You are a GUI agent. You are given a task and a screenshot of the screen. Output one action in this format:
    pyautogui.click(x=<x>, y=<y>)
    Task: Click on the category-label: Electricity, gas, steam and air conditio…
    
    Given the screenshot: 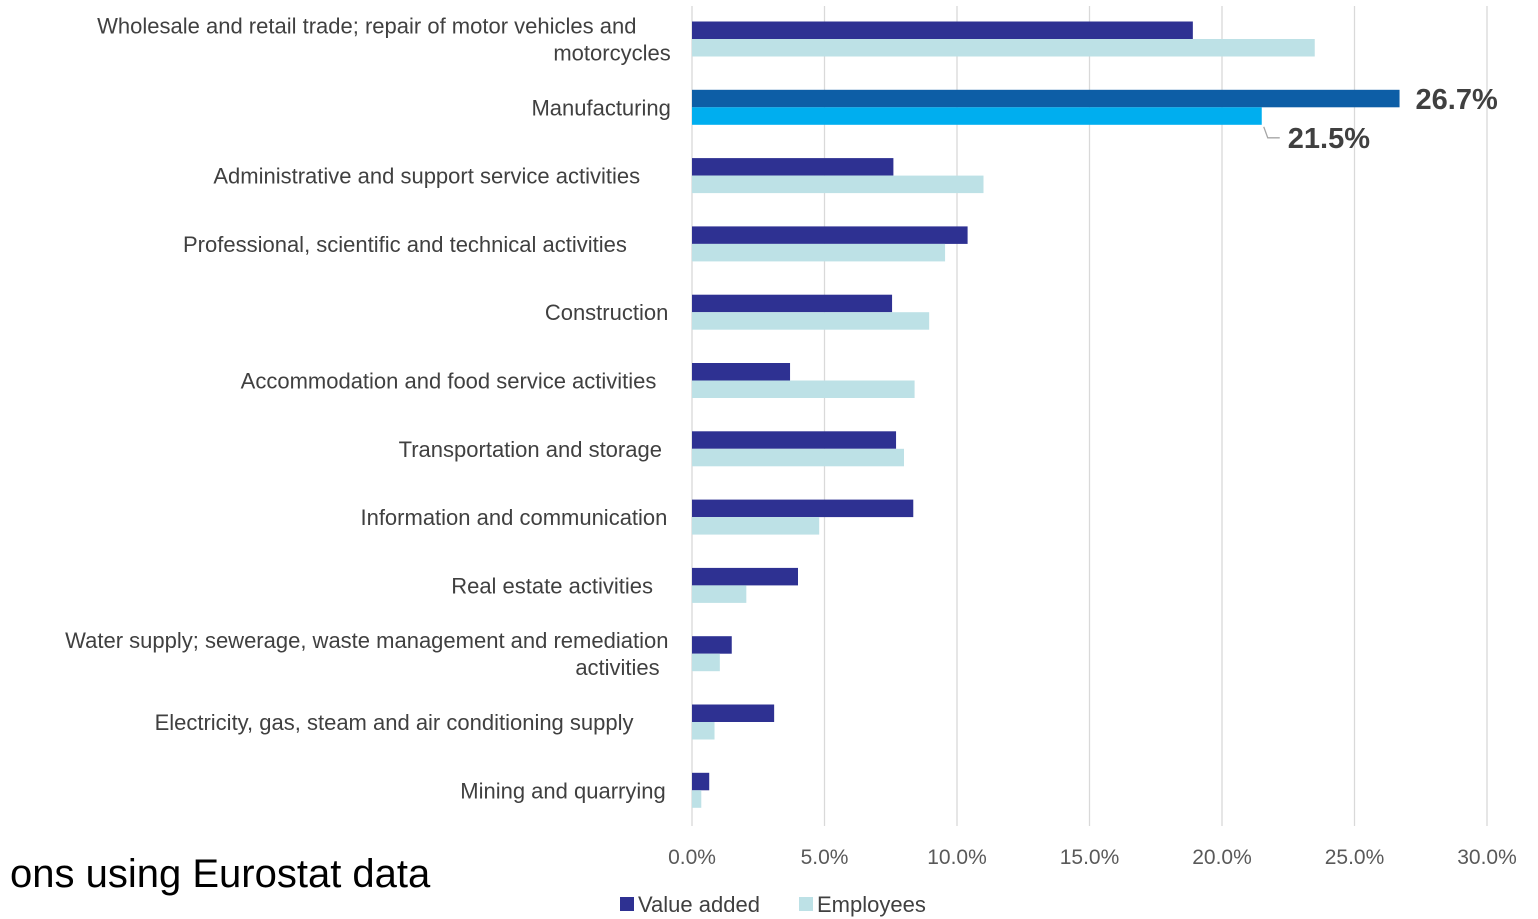 What is the action you would take?
    pyautogui.click(x=394, y=722)
    